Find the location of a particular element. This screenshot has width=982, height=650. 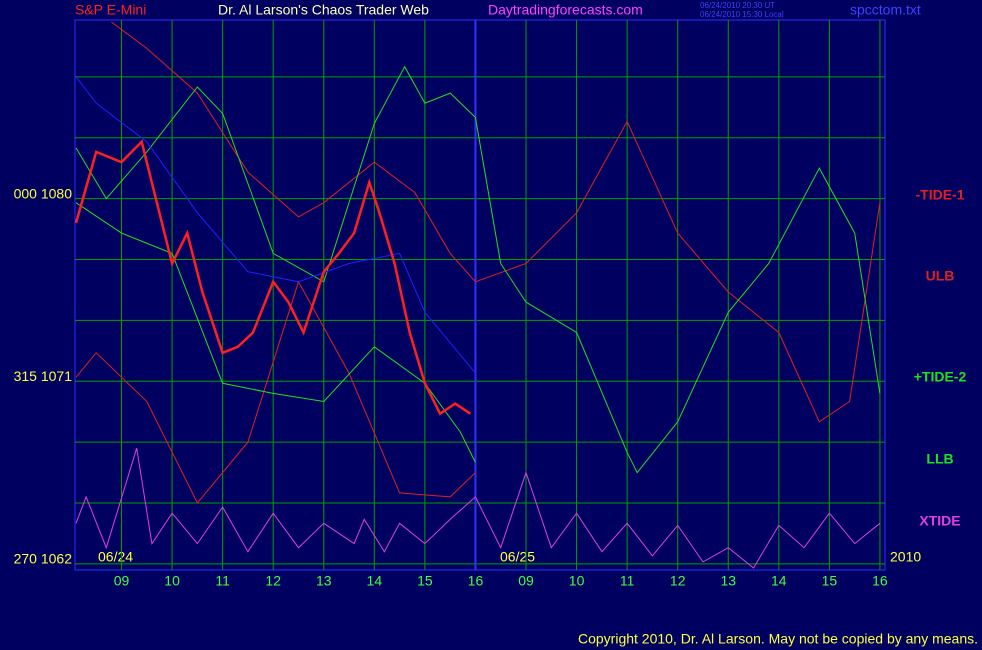

site: Daytradingforecasts.com is located at coordinates (565, 10).